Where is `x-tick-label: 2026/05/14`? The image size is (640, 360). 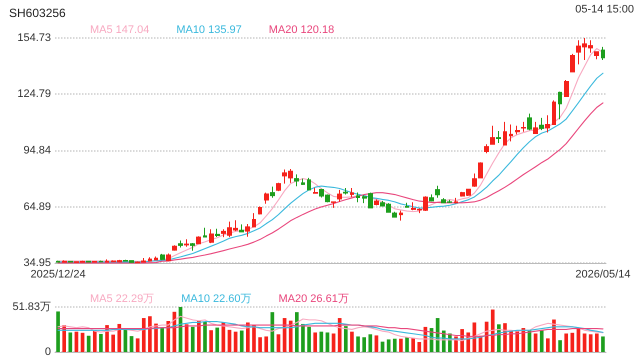 x-tick-label: 2026/05/14 is located at coordinates (602, 274).